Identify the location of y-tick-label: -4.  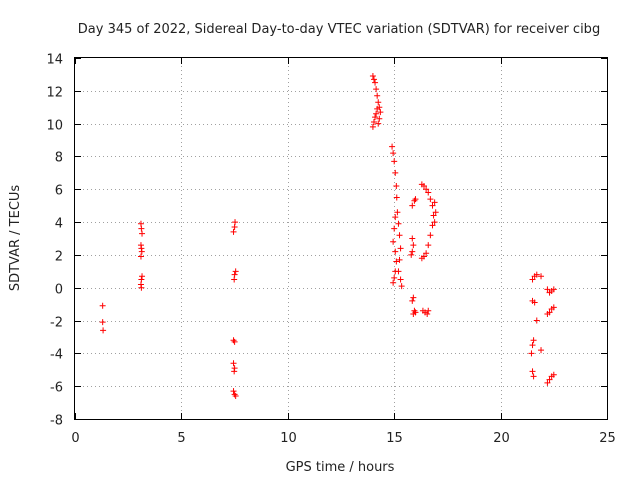
(56, 355).